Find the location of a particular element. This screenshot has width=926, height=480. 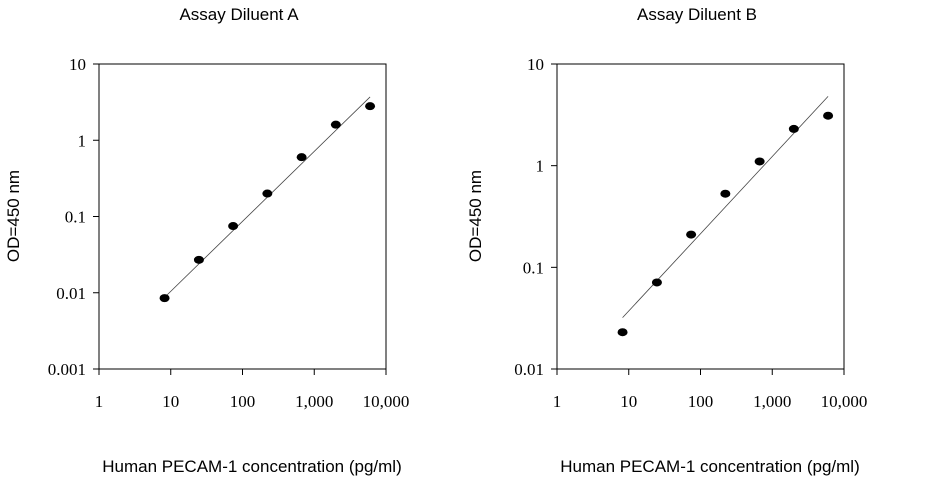

chart-title: Assay Diluent A is located at coordinates (239, 14).